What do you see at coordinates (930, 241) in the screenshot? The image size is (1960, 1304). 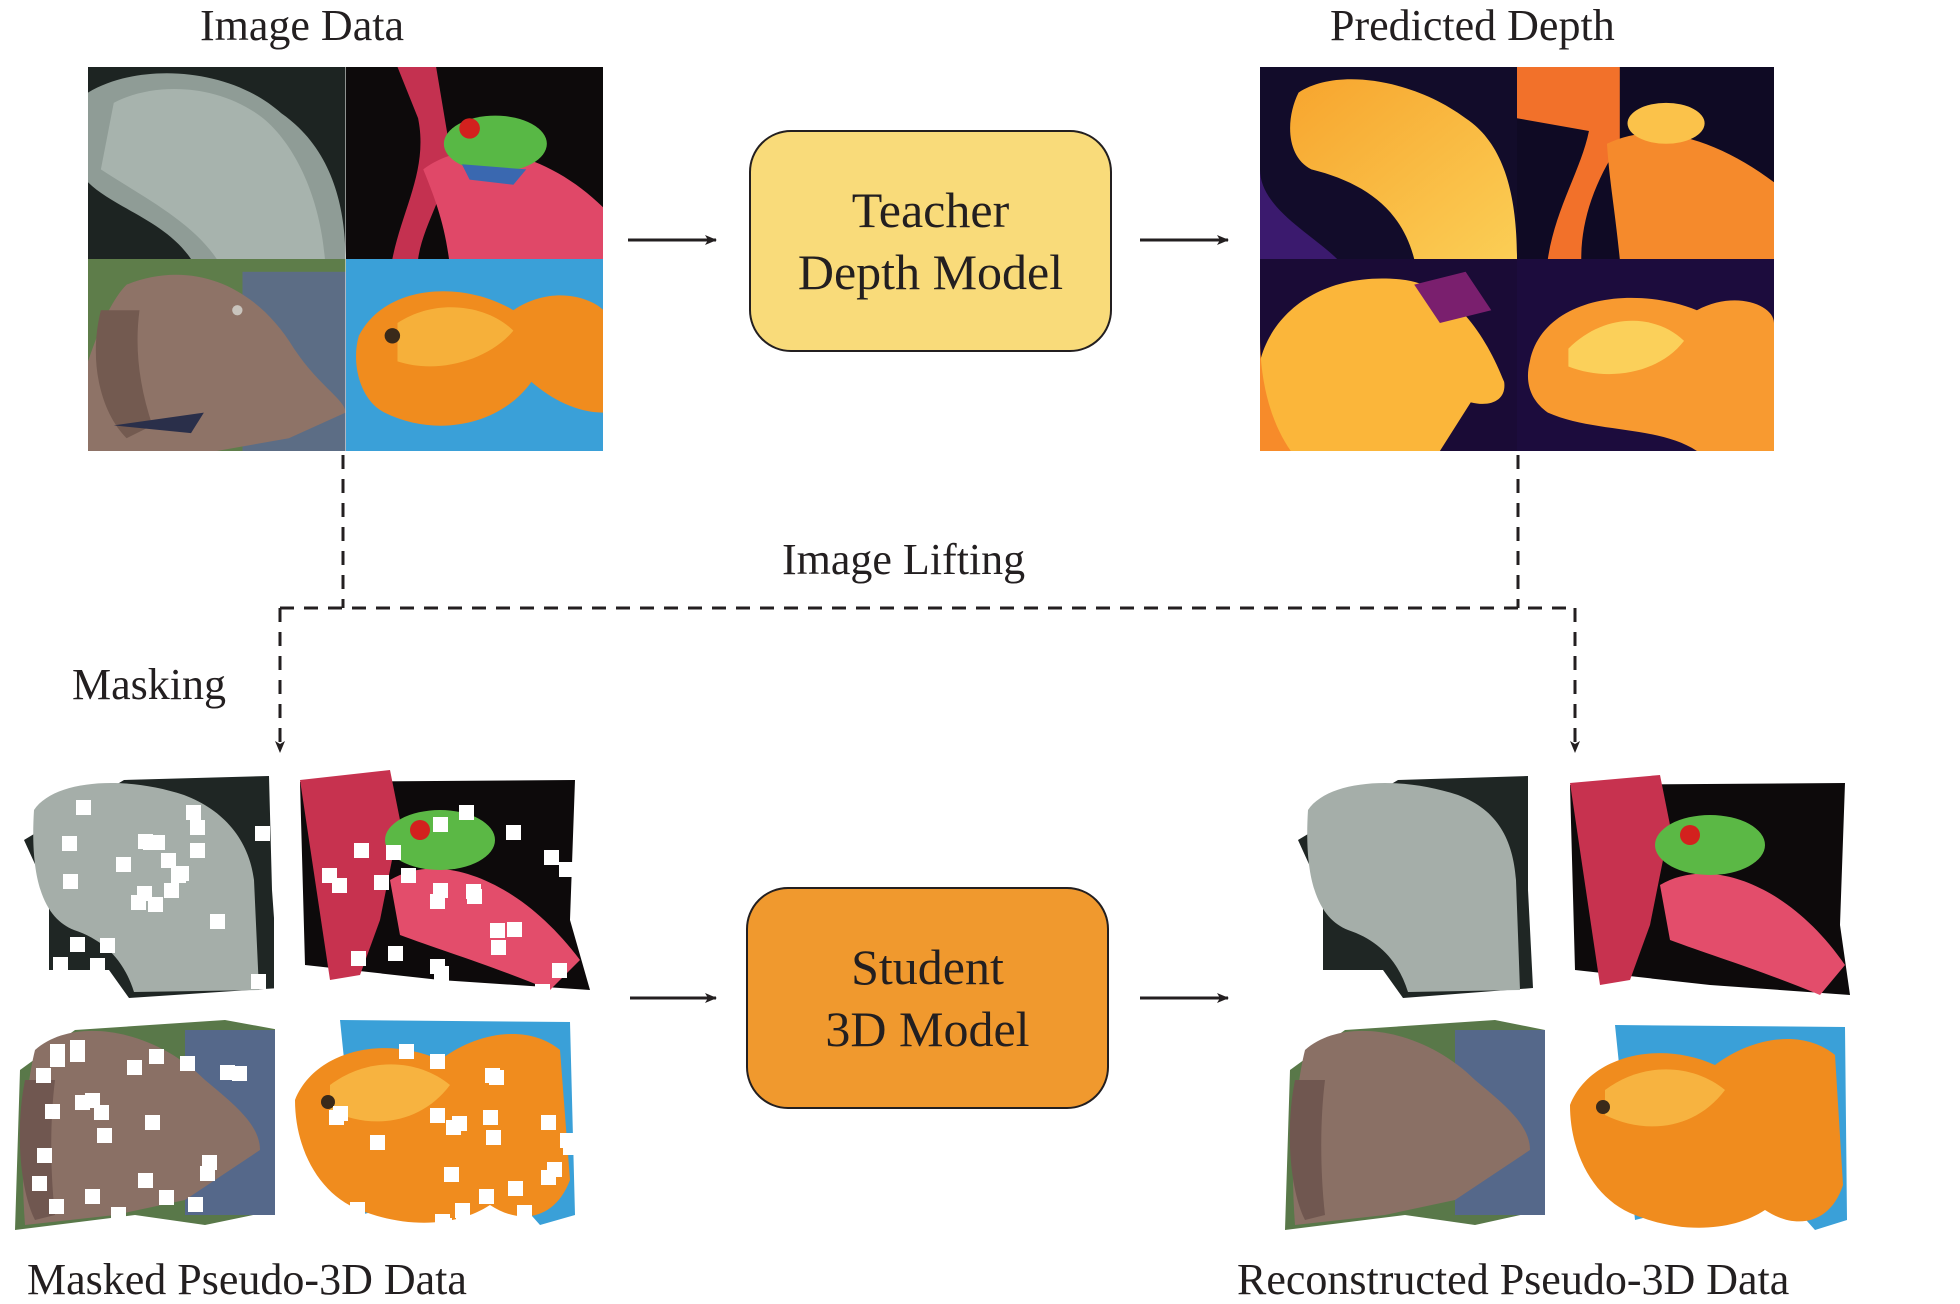 I see `teacher-depth-model-node: Teacher Depth Model` at bounding box center [930, 241].